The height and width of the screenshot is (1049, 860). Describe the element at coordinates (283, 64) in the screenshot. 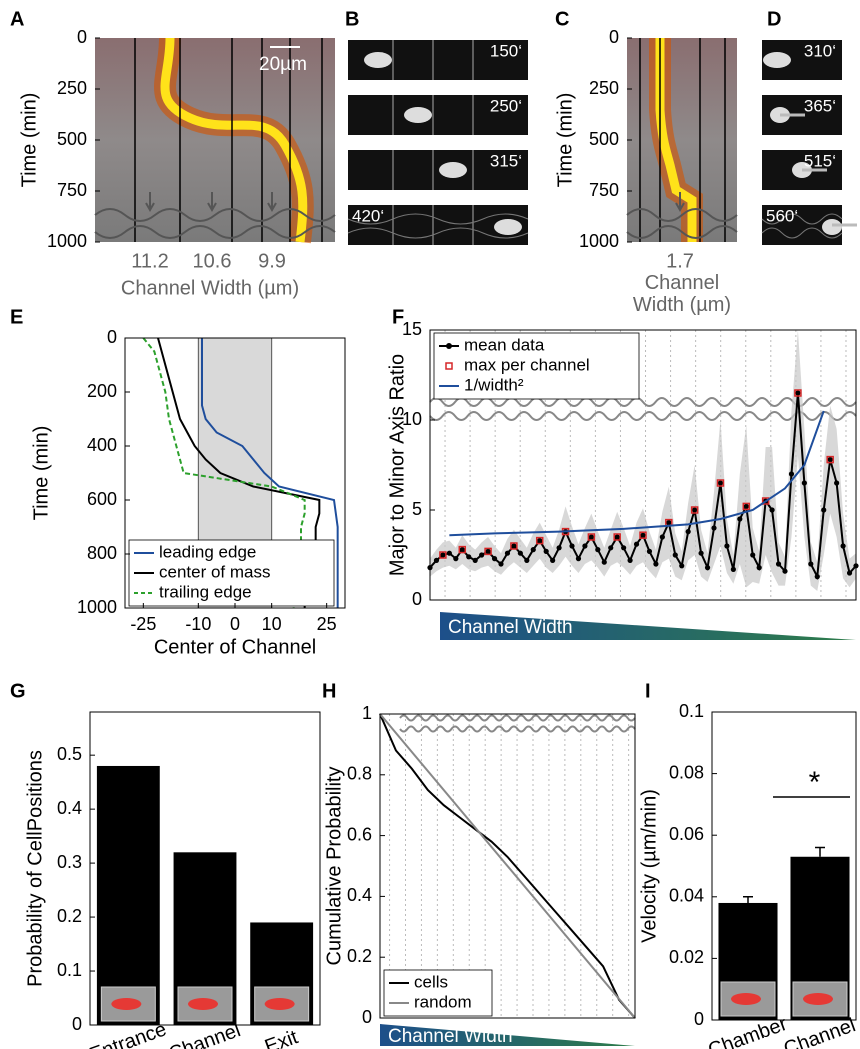

I see `scale-label: 20µm` at that location.